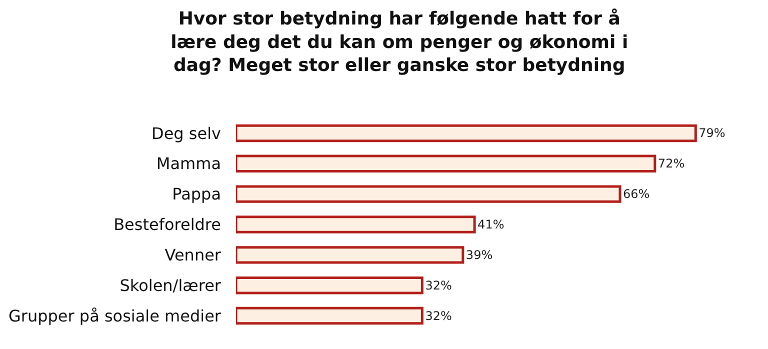 This screenshot has width=768, height=349. I want to click on data-label: 66%, so click(636, 194).